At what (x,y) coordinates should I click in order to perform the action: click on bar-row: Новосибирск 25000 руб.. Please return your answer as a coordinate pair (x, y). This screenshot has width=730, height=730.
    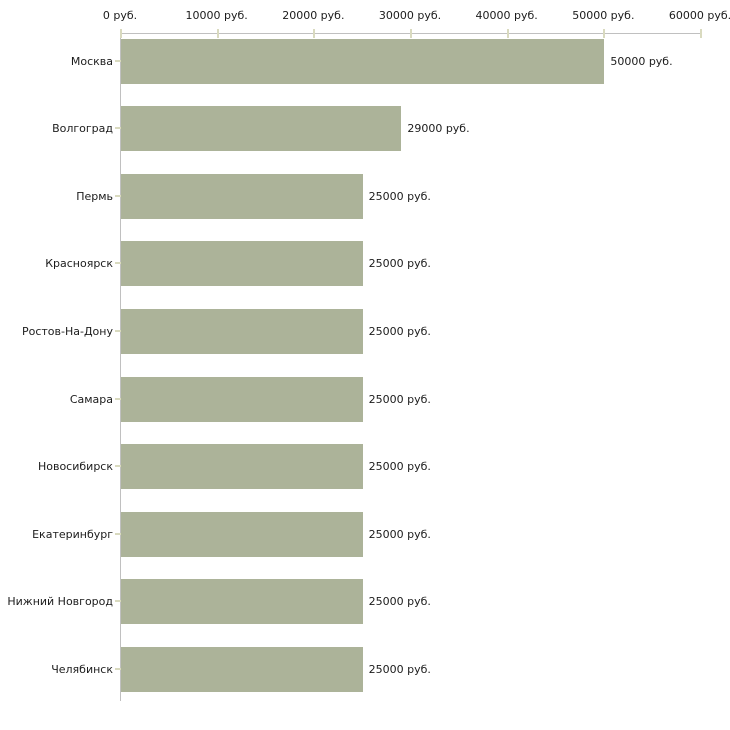
    Looking at the image, I should click on (369, 467).